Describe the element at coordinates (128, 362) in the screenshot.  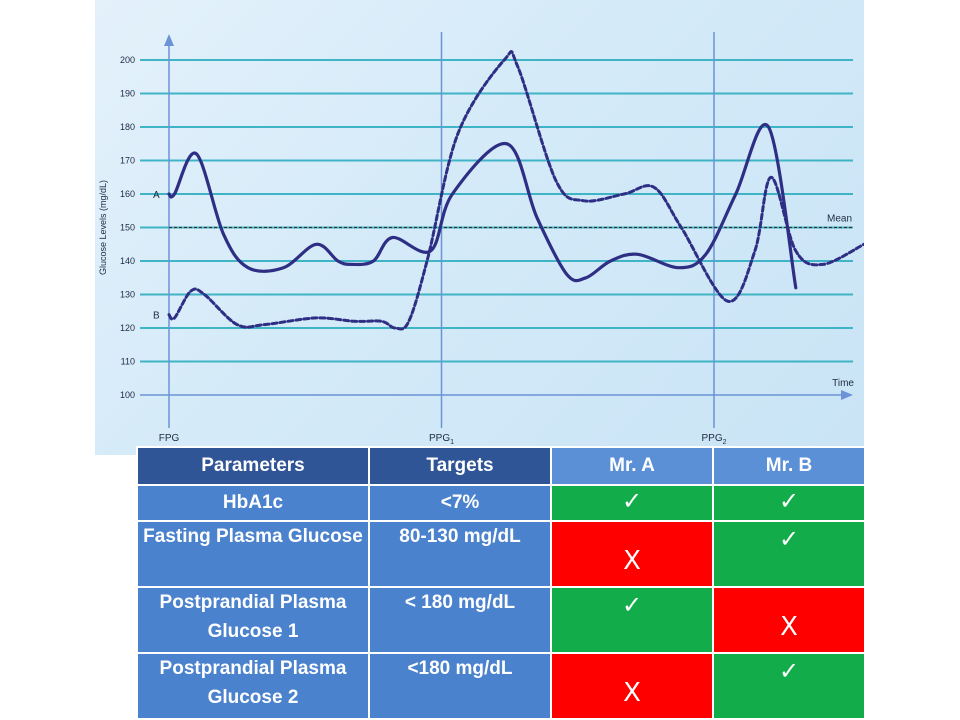
I see `y-tick-label: 110` at that location.